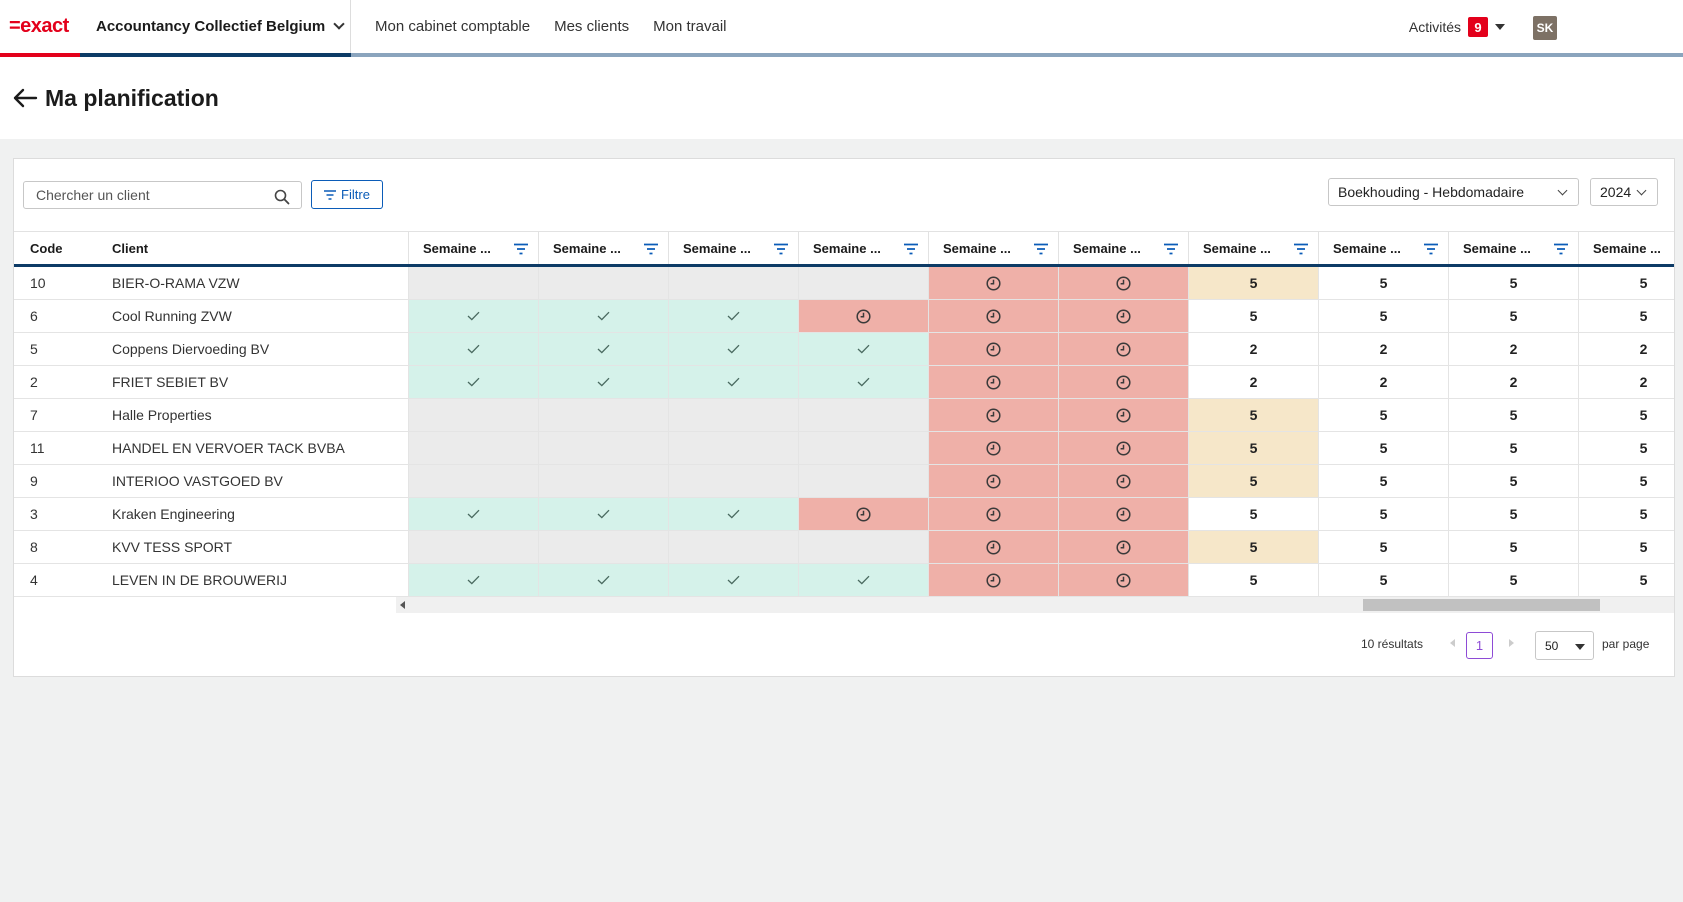 Image resolution: width=1683 pixels, height=902 pixels. What do you see at coordinates (347, 194) in the screenshot?
I see `filter-button: Filtre` at bounding box center [347, 194].